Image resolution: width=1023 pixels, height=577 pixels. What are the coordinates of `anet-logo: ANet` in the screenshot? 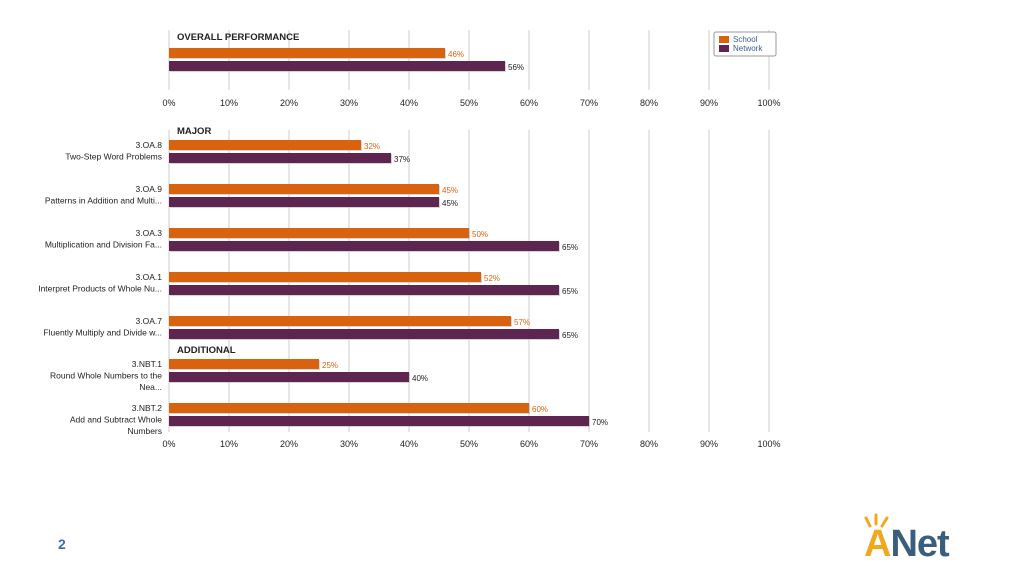 It's located at (918, 540).